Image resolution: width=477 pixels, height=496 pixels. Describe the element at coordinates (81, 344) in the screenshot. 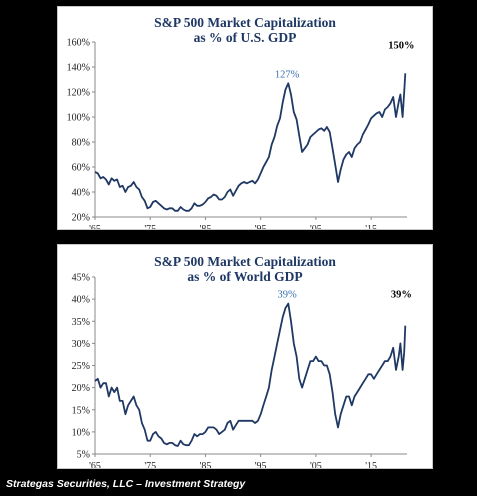

I see `y-tick-label: 30%` at that location.